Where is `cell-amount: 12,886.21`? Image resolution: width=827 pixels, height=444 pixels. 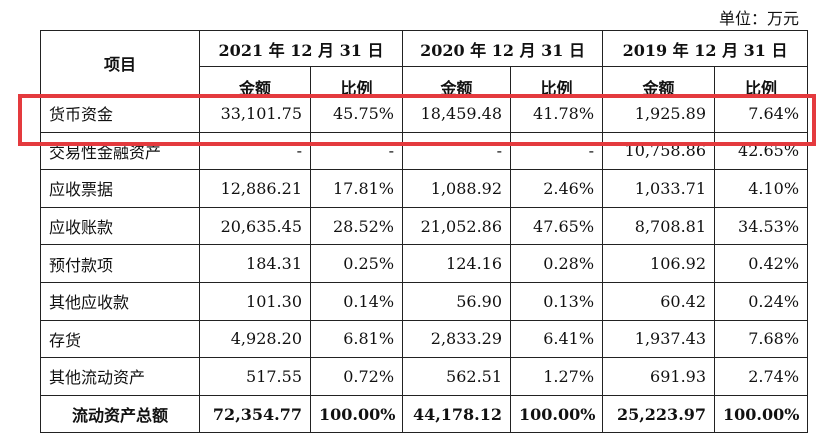
cell-amount: 12,886.21 is located at coordinates (255, 188).